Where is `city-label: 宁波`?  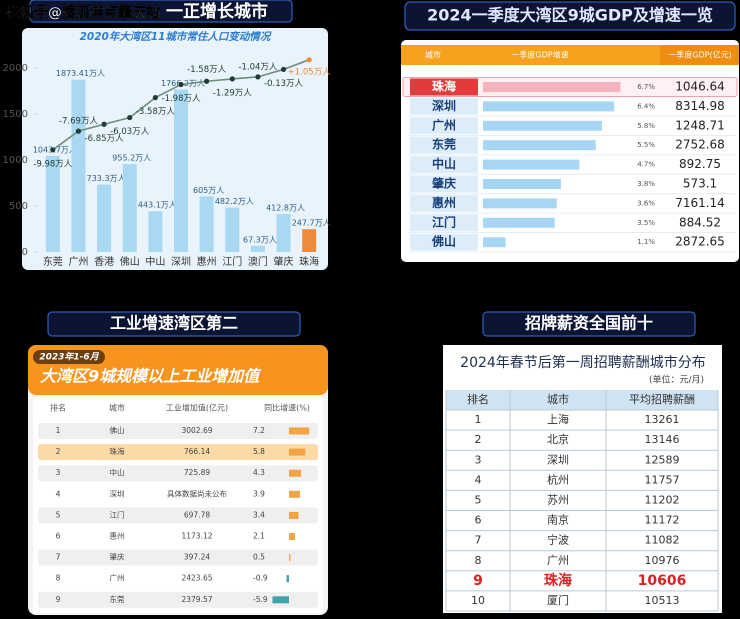
city-label: 宁波 is located at coordinates (558, 540).